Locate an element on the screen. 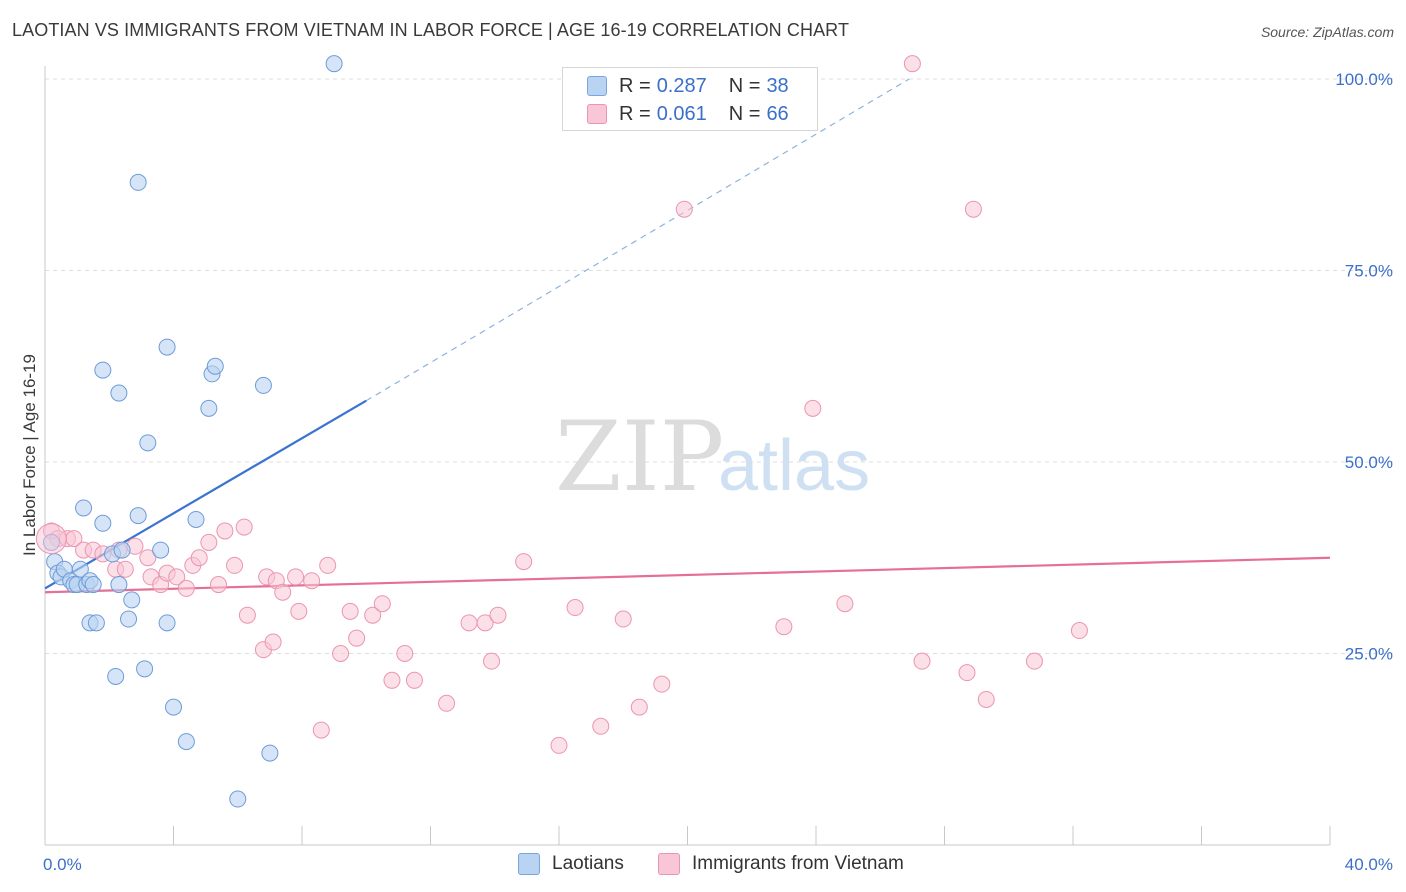  legend-n-value: 38 is located at coordinates (777, 85).